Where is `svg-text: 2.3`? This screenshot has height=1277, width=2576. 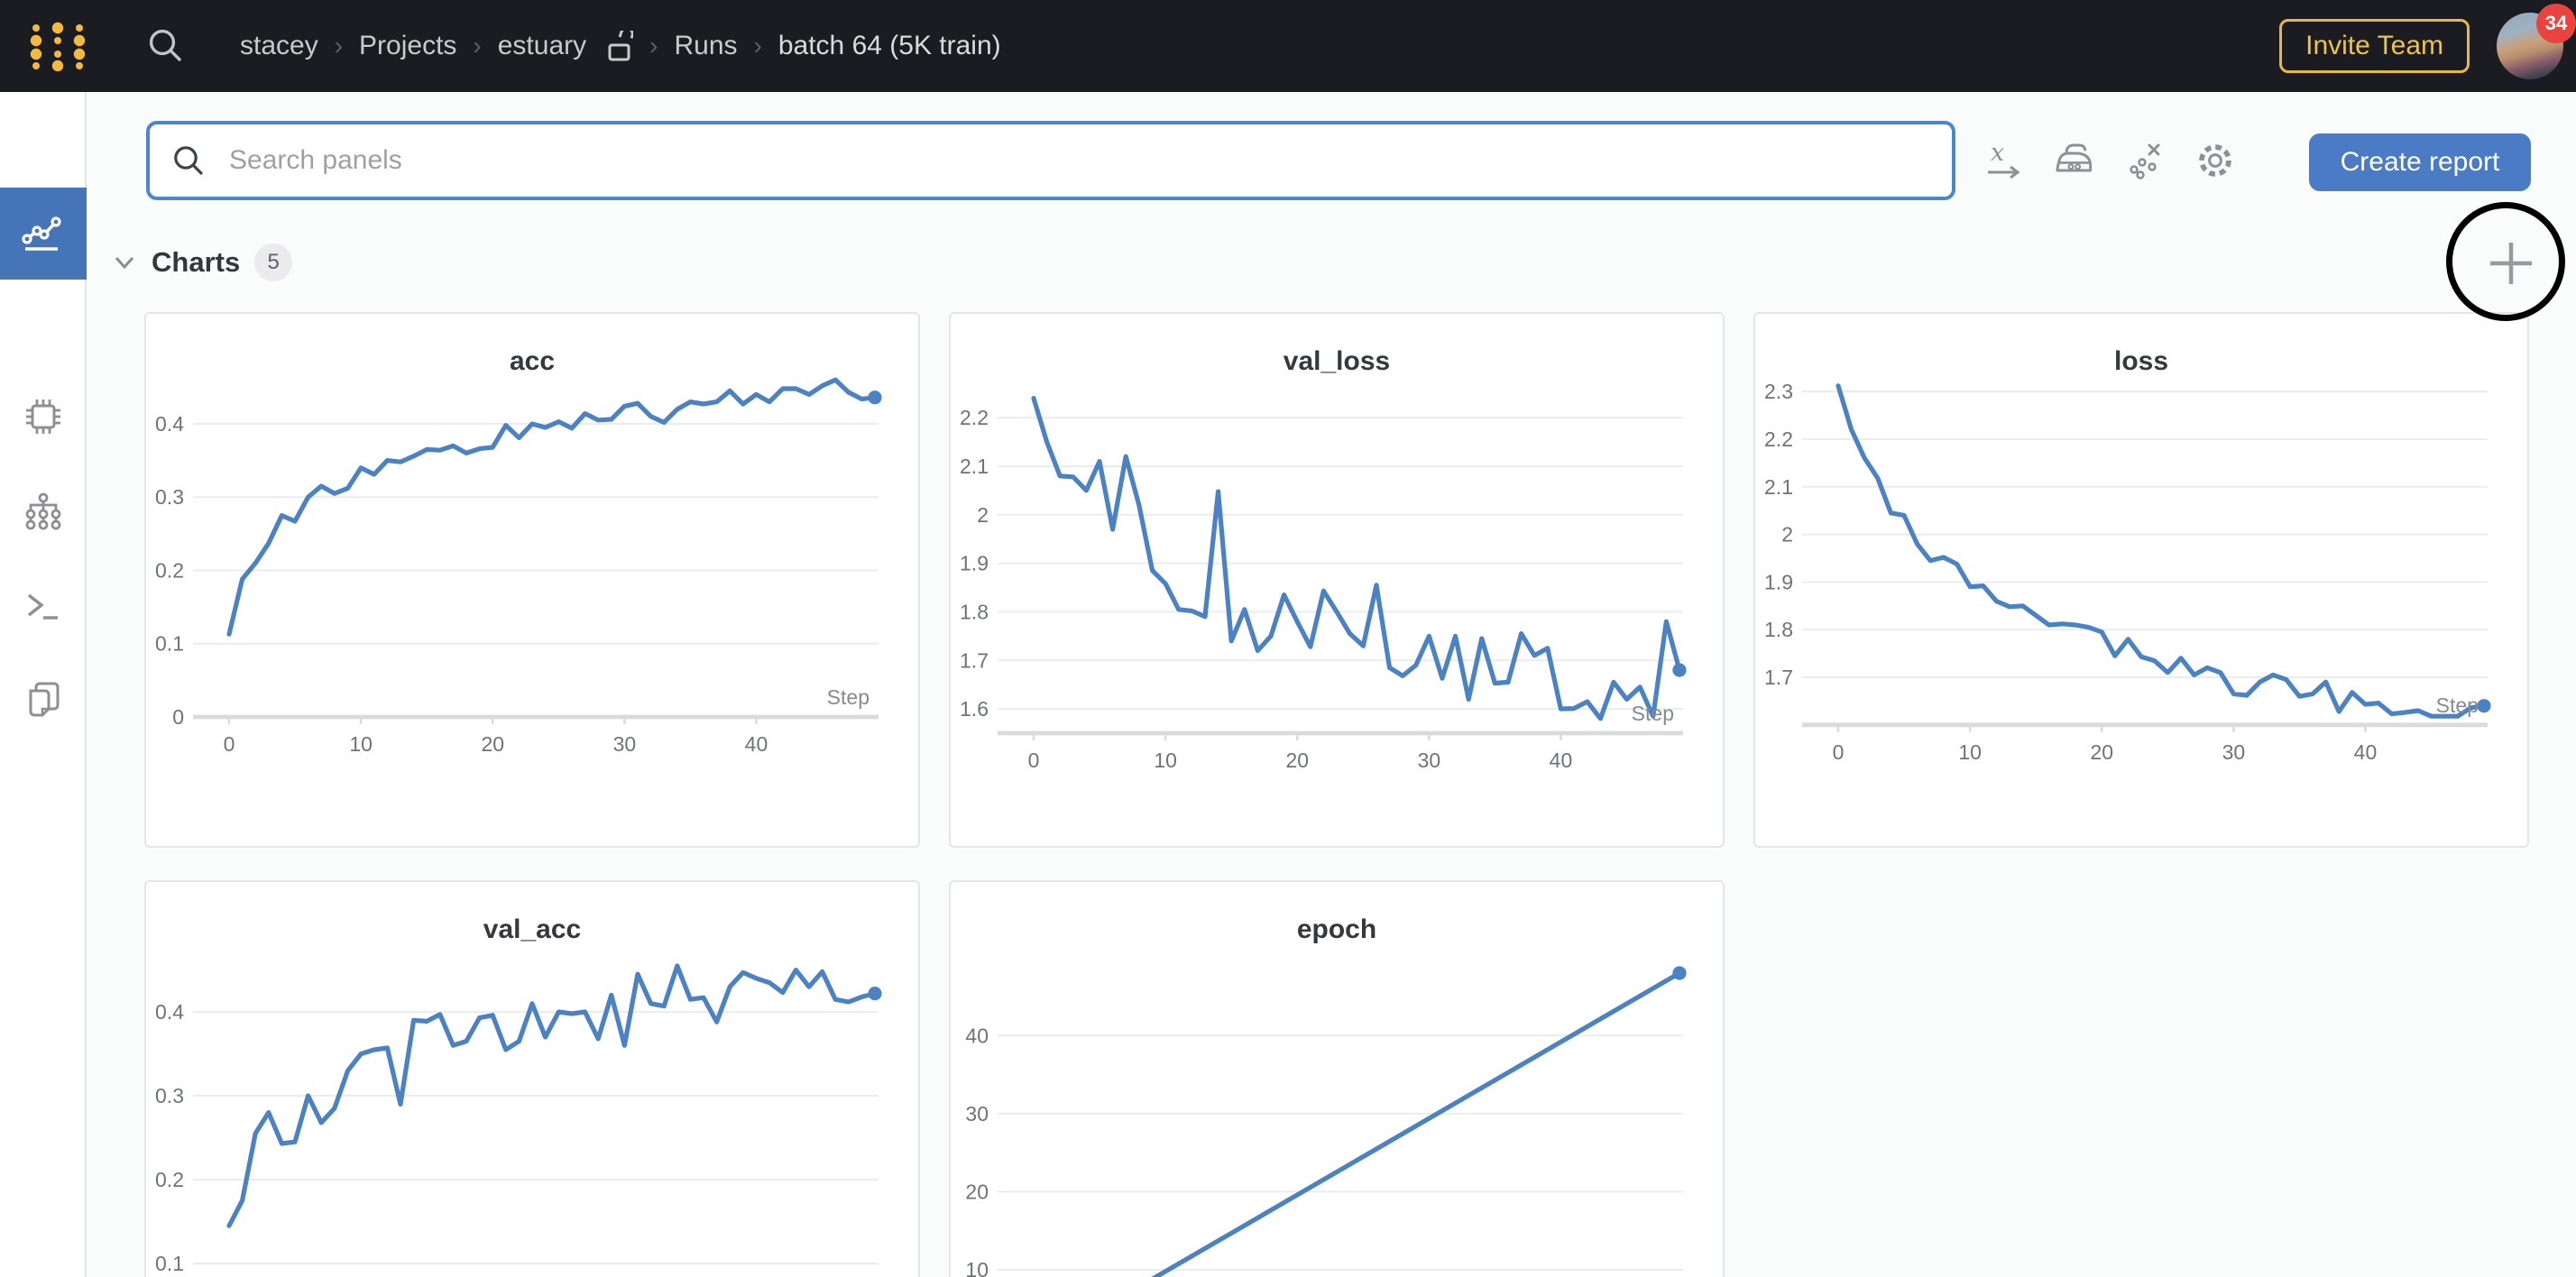 svg-text: 2.3 is located at coordinates (1779, 391).